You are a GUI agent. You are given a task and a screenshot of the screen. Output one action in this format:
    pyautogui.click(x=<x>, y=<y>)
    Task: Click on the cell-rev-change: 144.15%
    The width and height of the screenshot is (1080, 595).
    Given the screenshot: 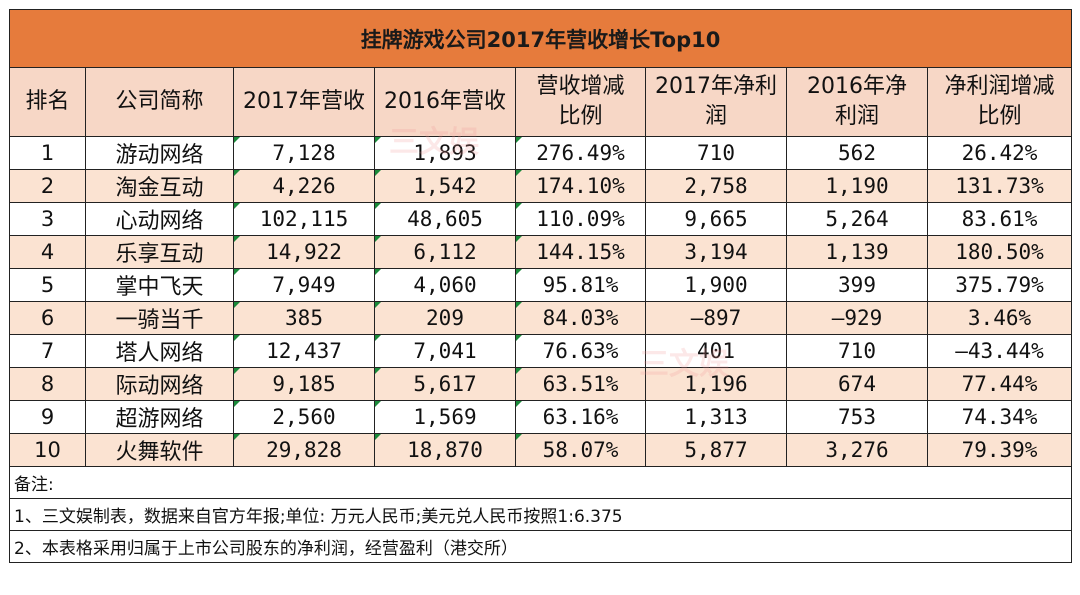 What is the action you would take?
    pyautogui.click(x=580, y=252)
    